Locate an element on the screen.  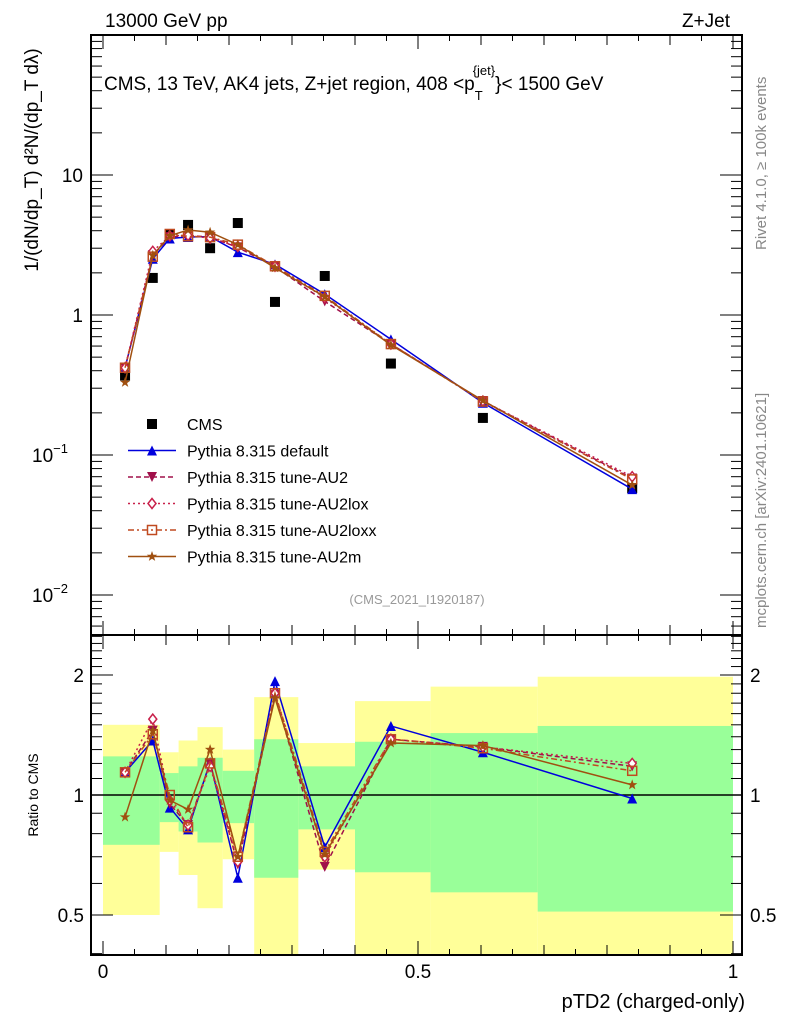
legend-label: Pythia 8.315 default is located at coordinates (258, 452).